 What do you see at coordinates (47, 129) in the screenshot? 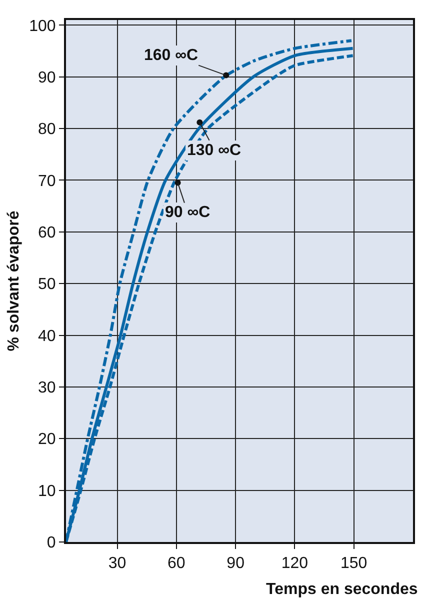
I see `y-tick-label: 80` at bounding box center [47, 129].